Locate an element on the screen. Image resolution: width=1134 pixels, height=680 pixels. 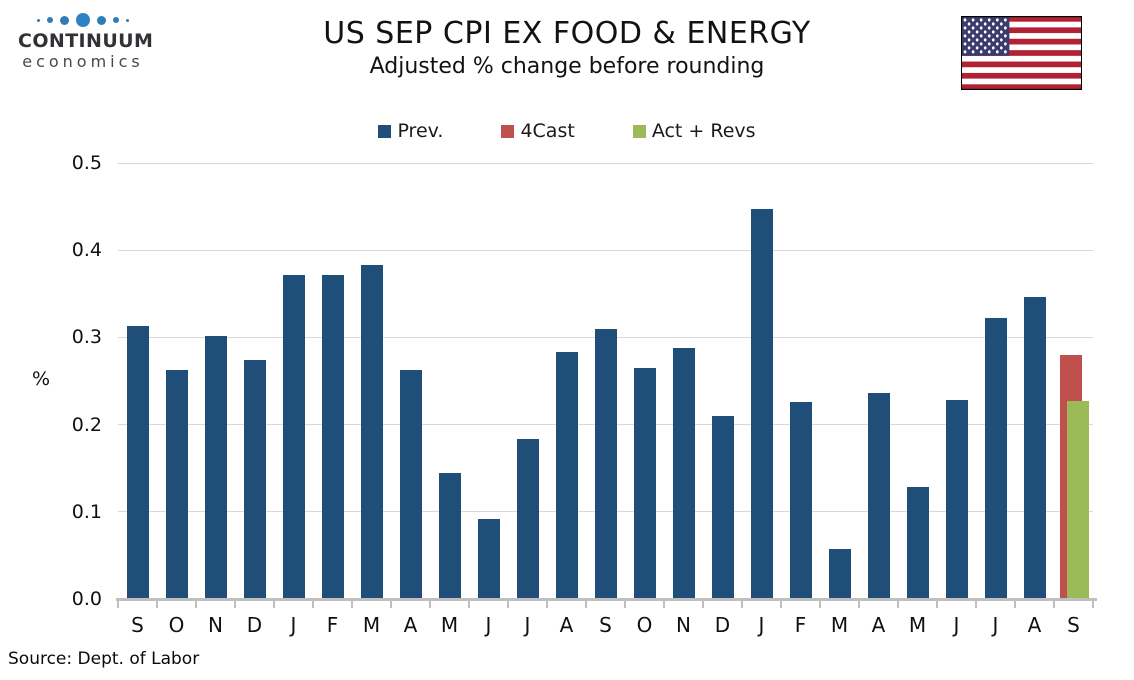
chart-subtitle: Adjusted % change before rounding is located at coordinates (567, 66).